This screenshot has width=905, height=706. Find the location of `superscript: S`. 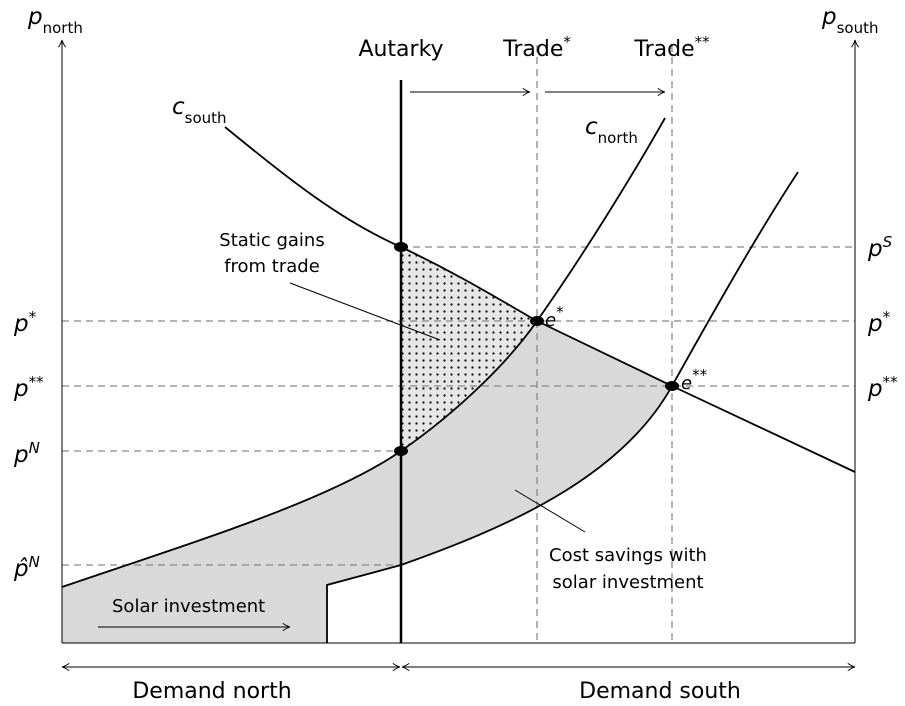

superscript: S is located at coordinates (888, 242).